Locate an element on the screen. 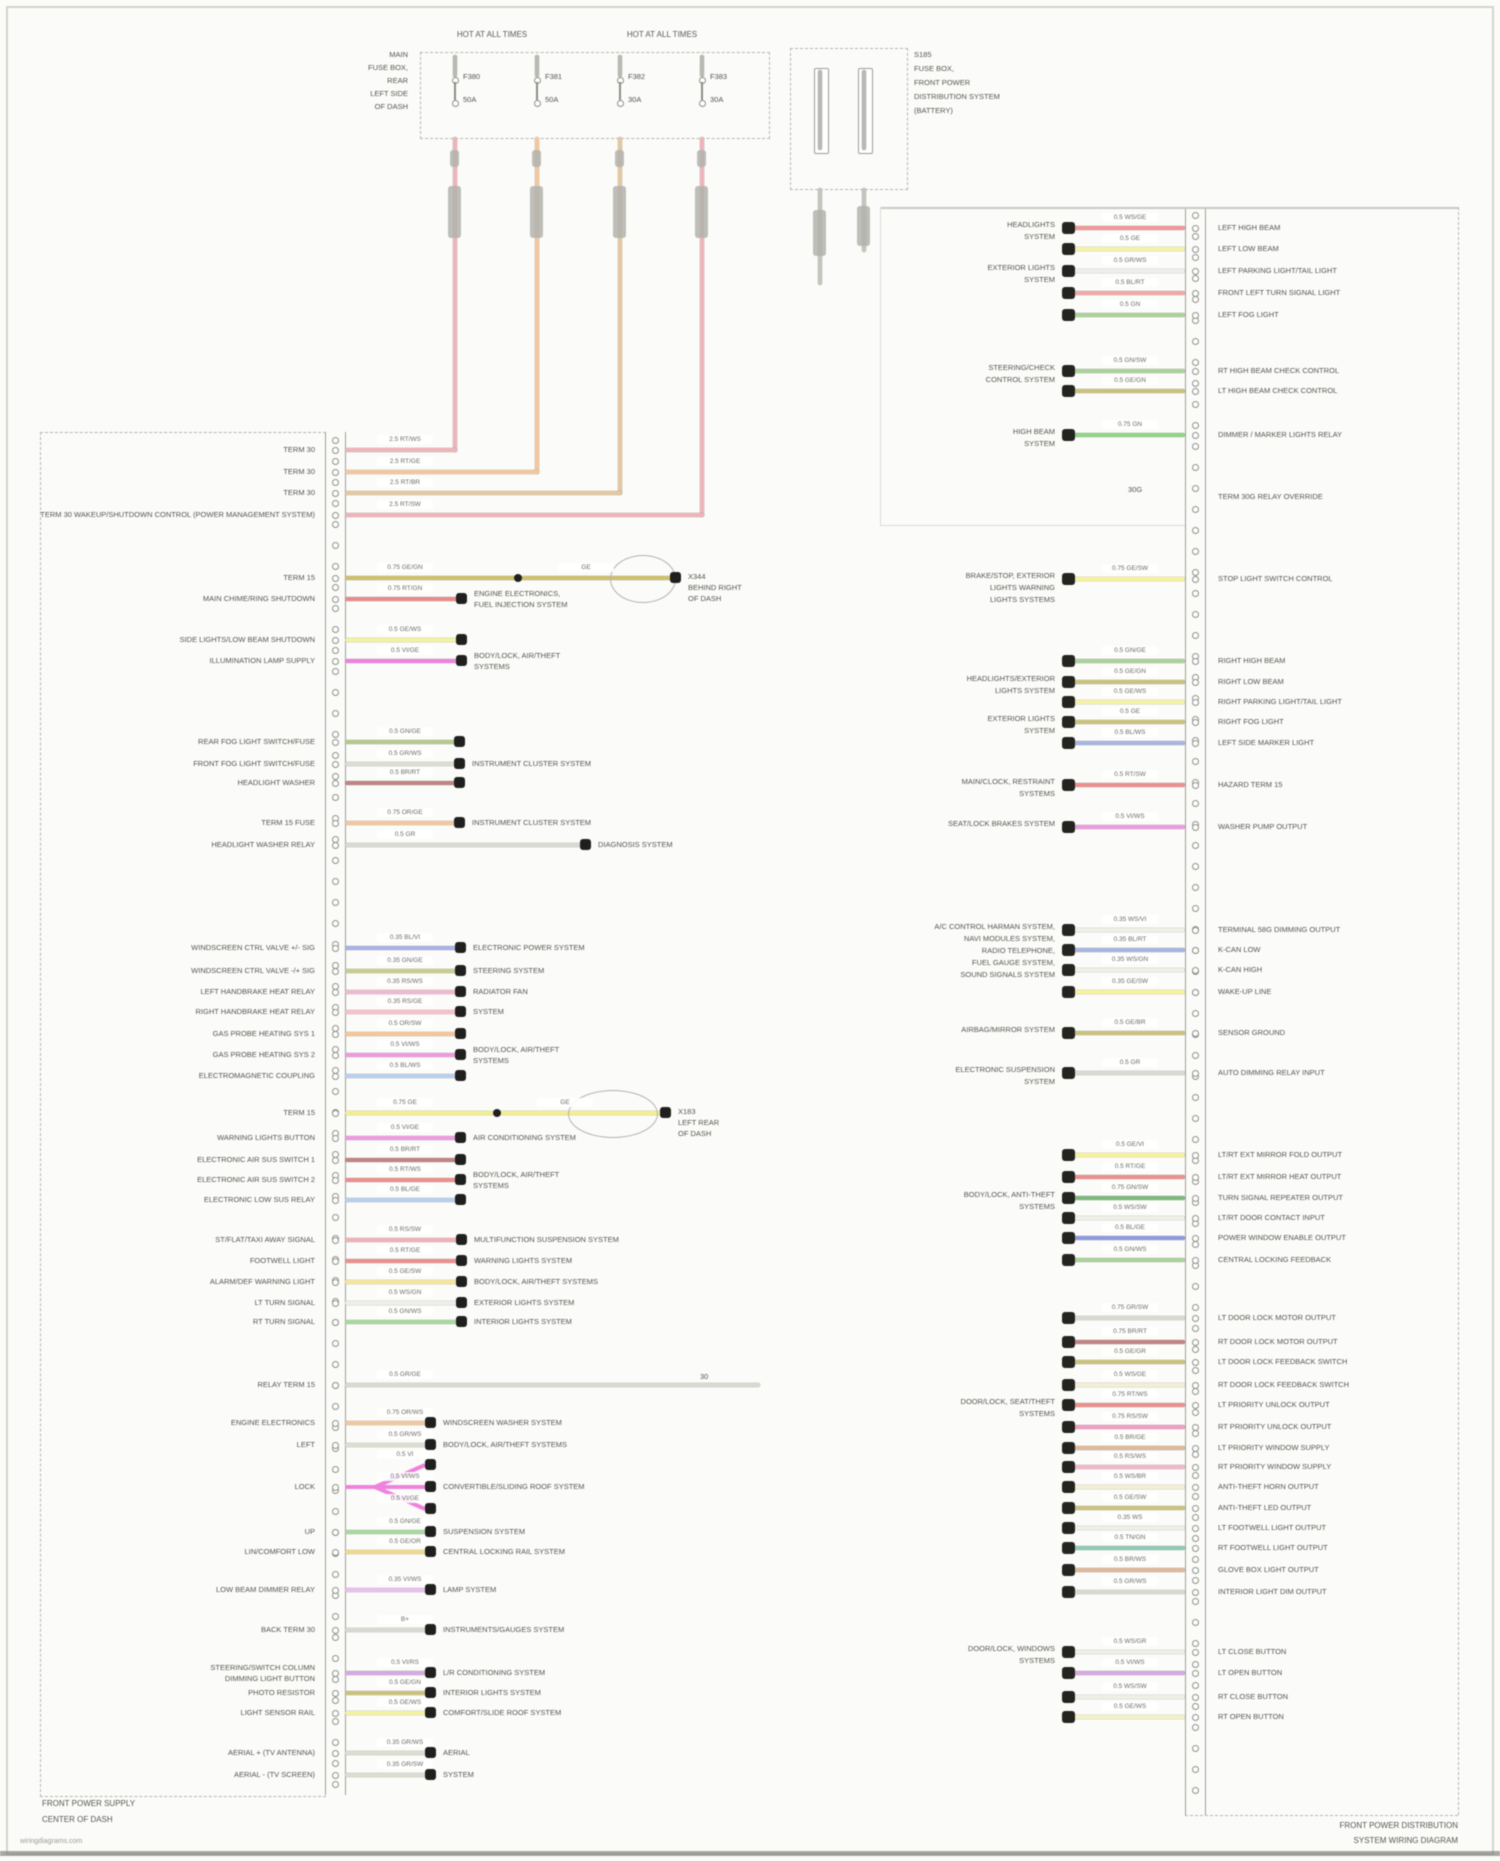  wire-code-label: 0.5 GR/GE is located at coordinates (405, 1374).